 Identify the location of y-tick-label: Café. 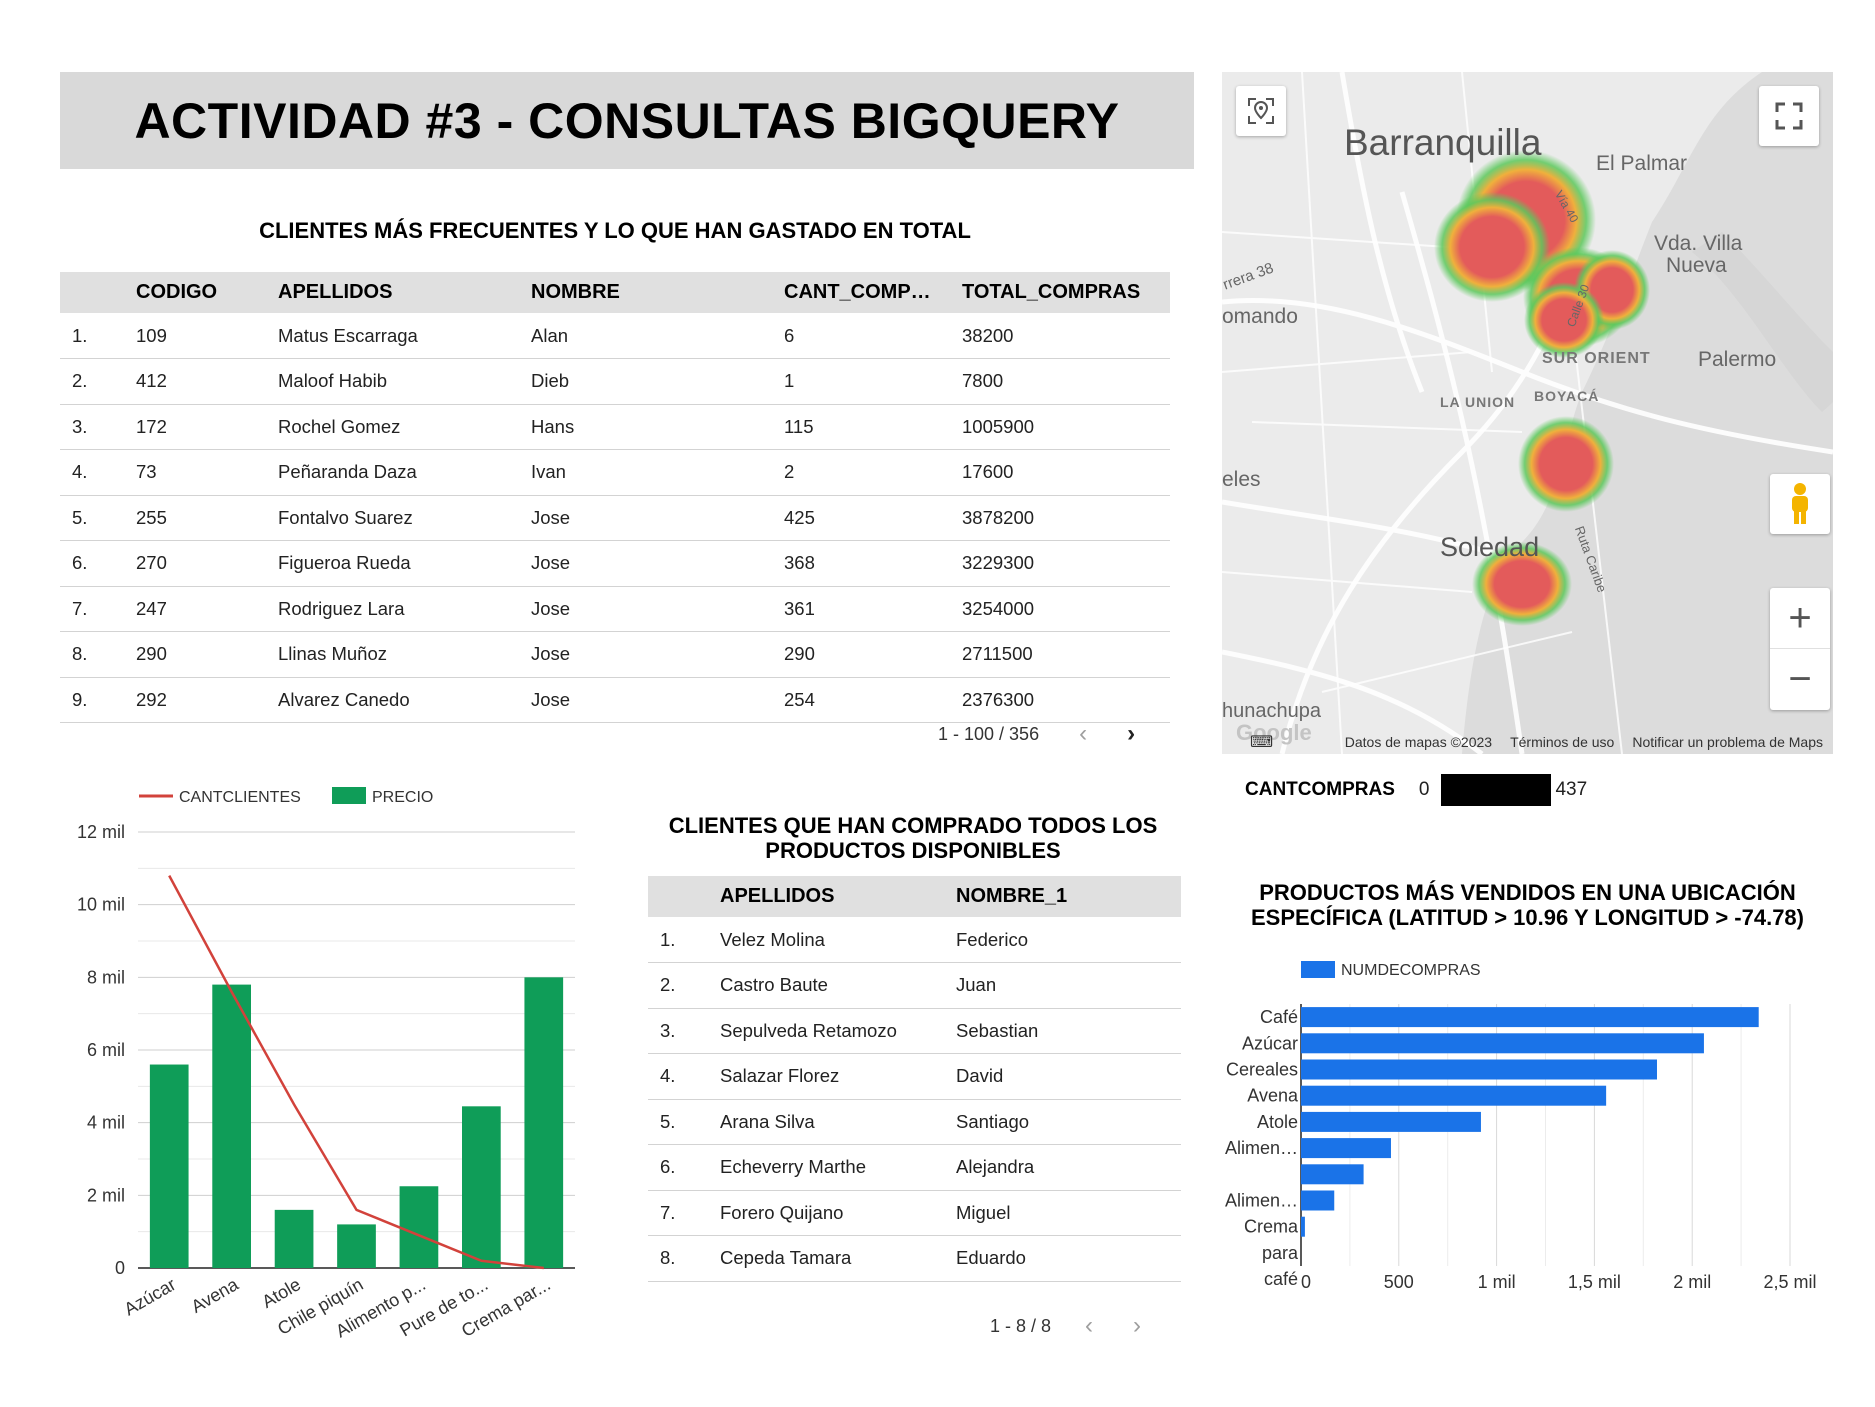
(1279, 1017).